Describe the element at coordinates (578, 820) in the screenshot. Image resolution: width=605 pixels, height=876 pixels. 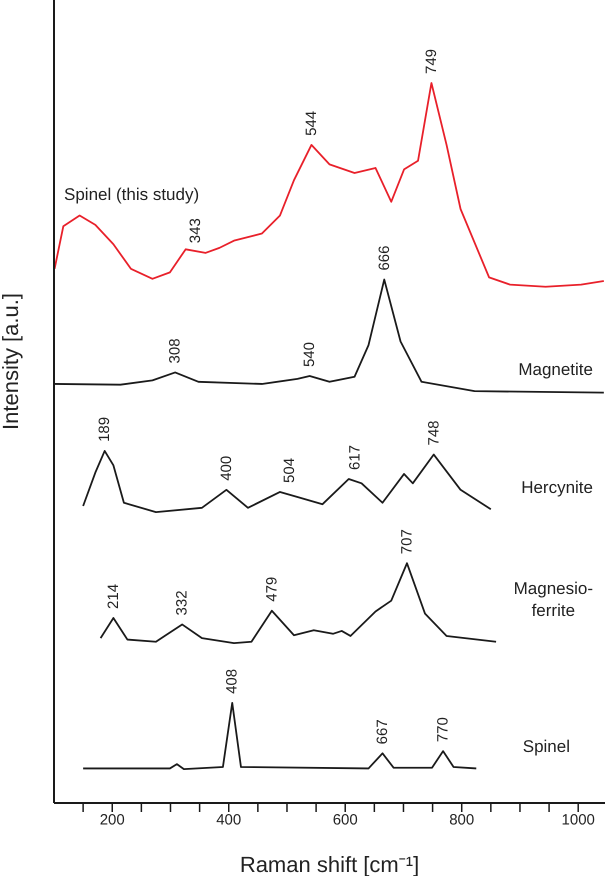
I see `x-tick-label: 1000` at that location.